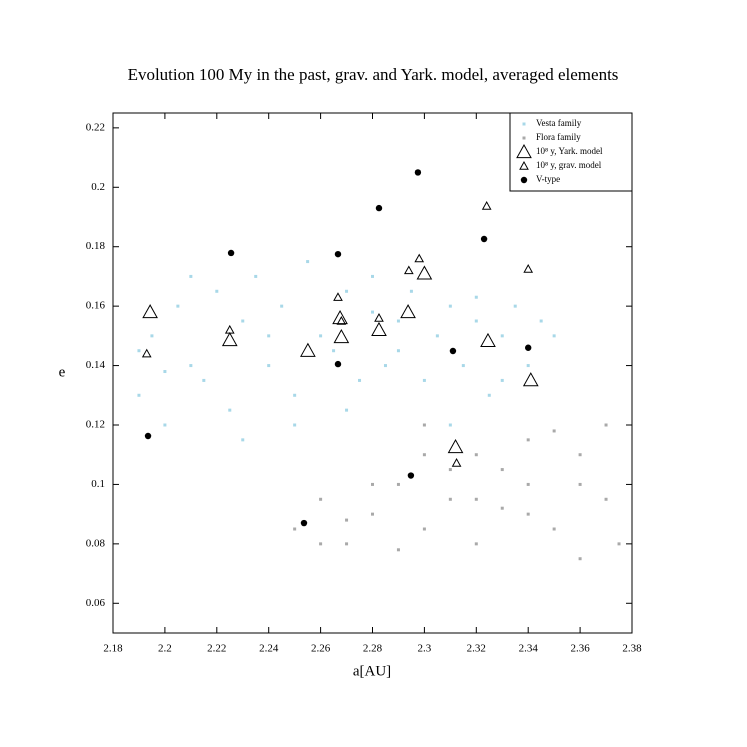 The image size is (747, 747). I want to click on x-tick-label: 2.28, so click(373, 649).